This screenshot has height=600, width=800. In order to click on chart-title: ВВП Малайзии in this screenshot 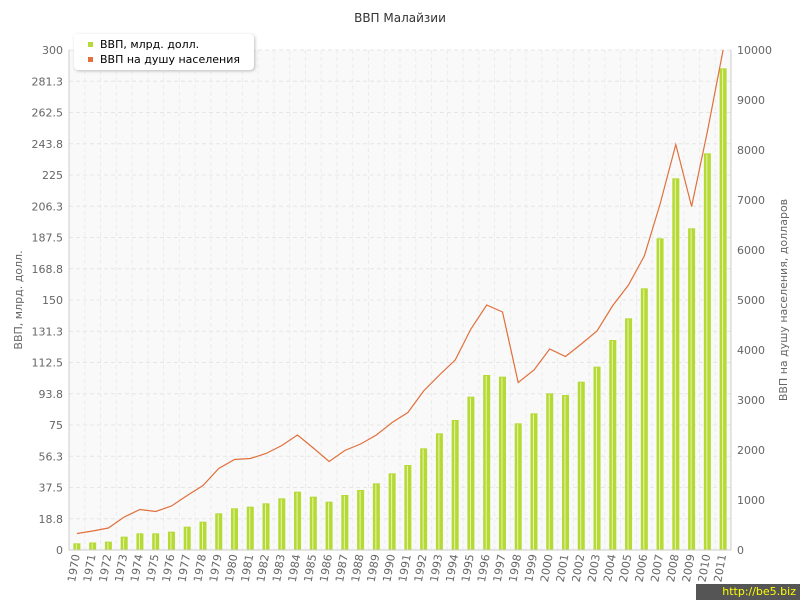, I will do `click(400, 18)`.